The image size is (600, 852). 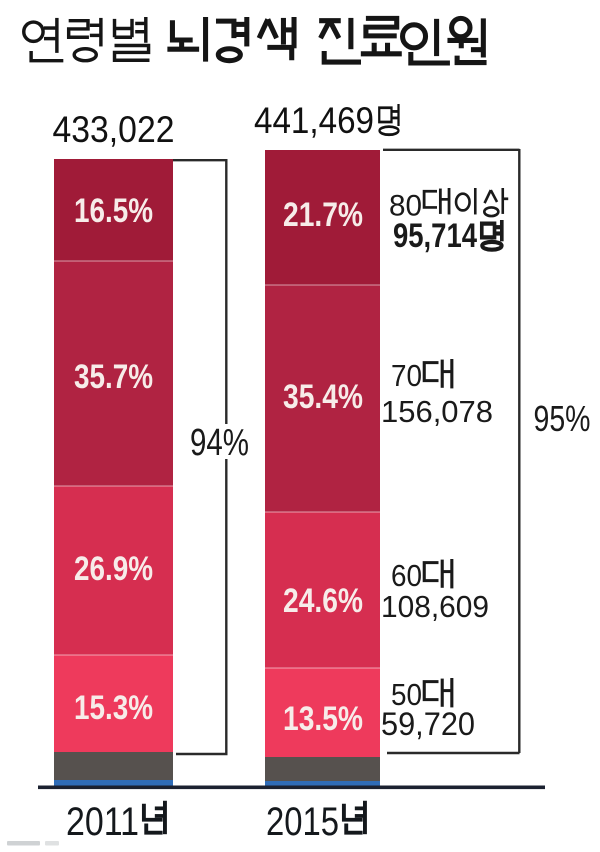 What do you see at coordinates (113, 377) in the screenshot?
I see `svg-text: 35.7%` at bounding box center [113, 377].